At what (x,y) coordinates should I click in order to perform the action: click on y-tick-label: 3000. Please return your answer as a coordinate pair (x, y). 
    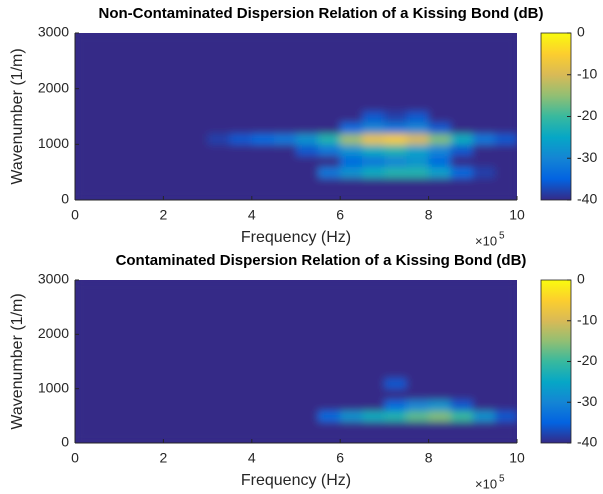
    Looking at the image, I should click on (53, 279).